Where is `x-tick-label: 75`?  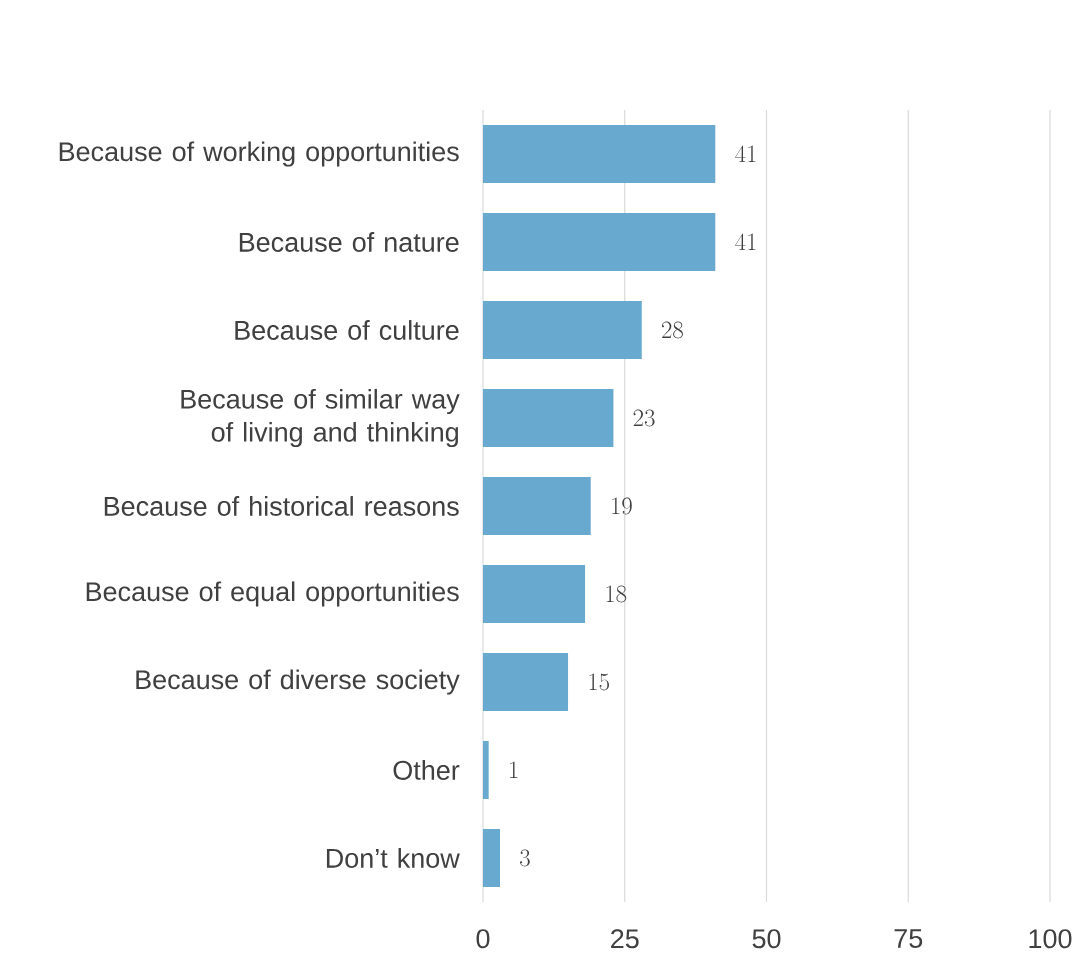
x-tick-label: 75 is located at coordinates (908, 939).